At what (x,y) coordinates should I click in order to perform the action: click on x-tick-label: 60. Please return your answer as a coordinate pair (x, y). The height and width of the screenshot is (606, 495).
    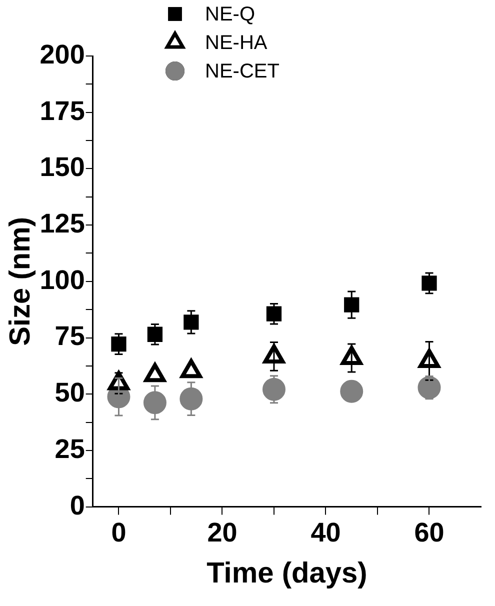
    Looking at the image, I should click on (429, 532).